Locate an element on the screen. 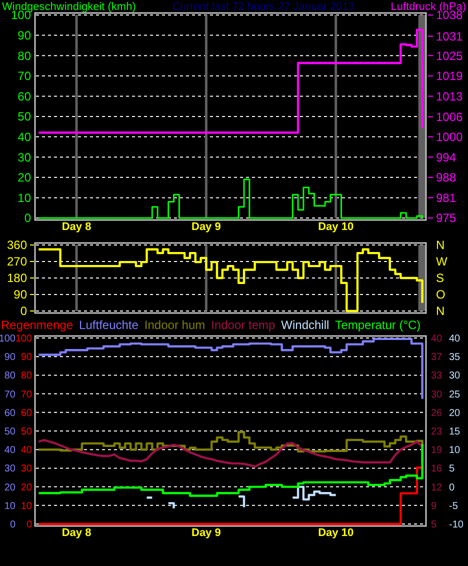 The width and height of the screenshot is (468, 566). y2-tick-label: 1006 is located at coordinates (450, 117).